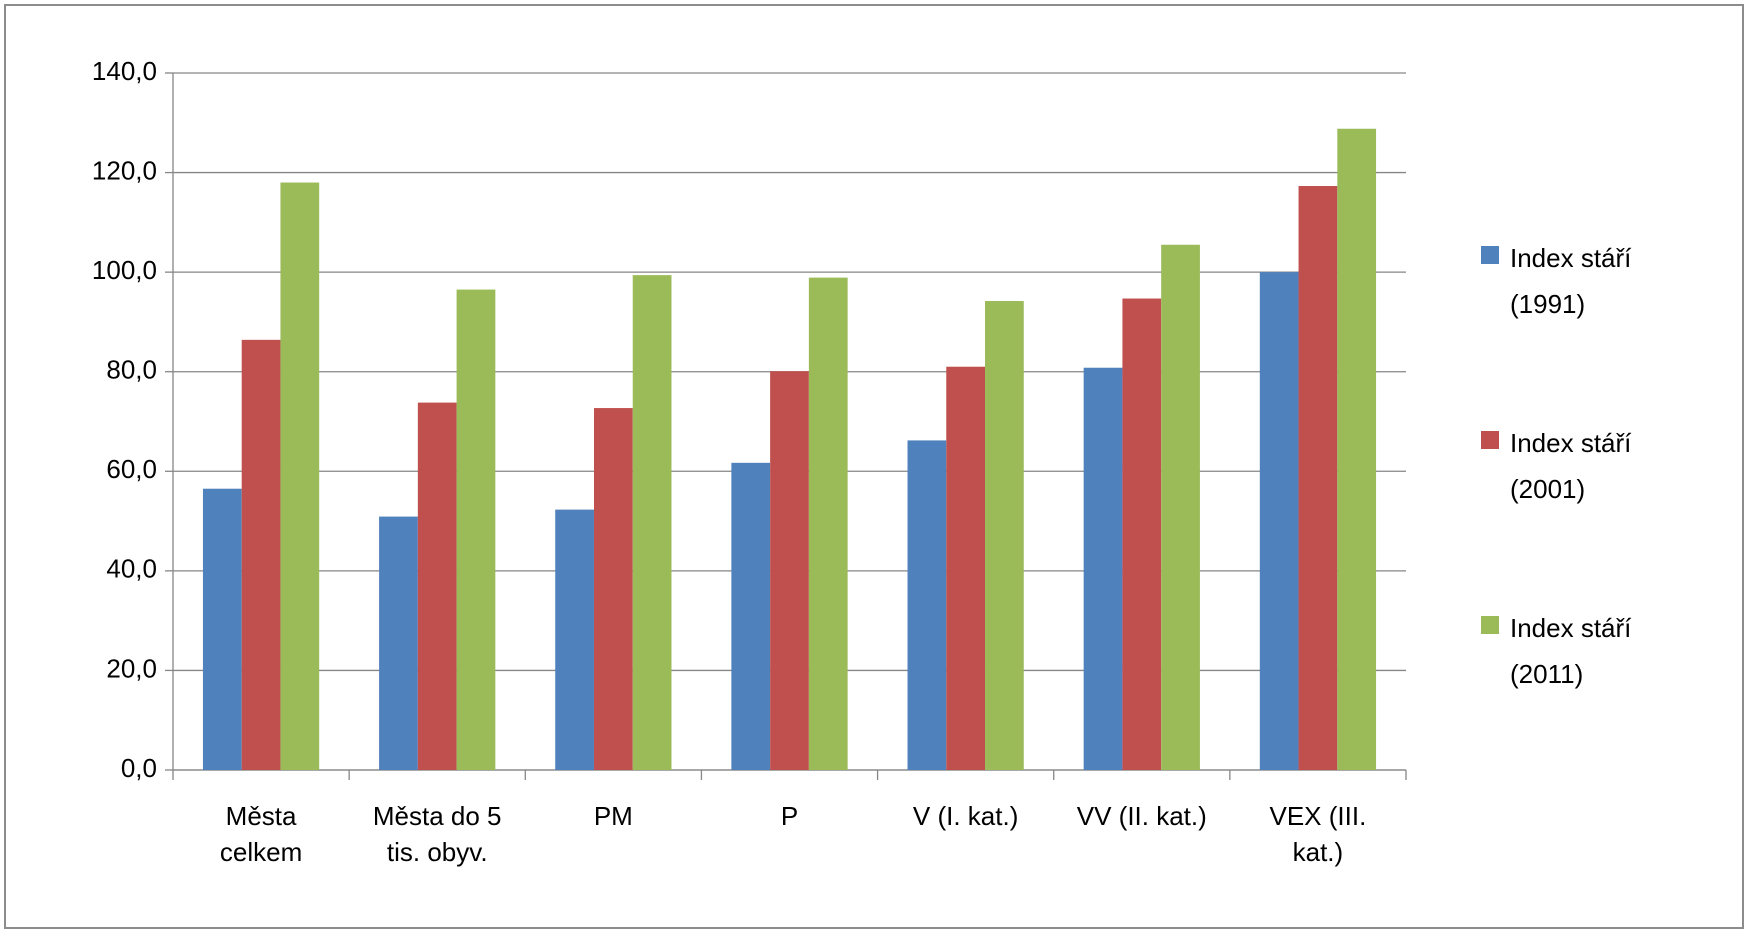 This screenshot has width=1752, height=935. I want to click on x-tick-label: V (I. kat.), so click(965, 816).